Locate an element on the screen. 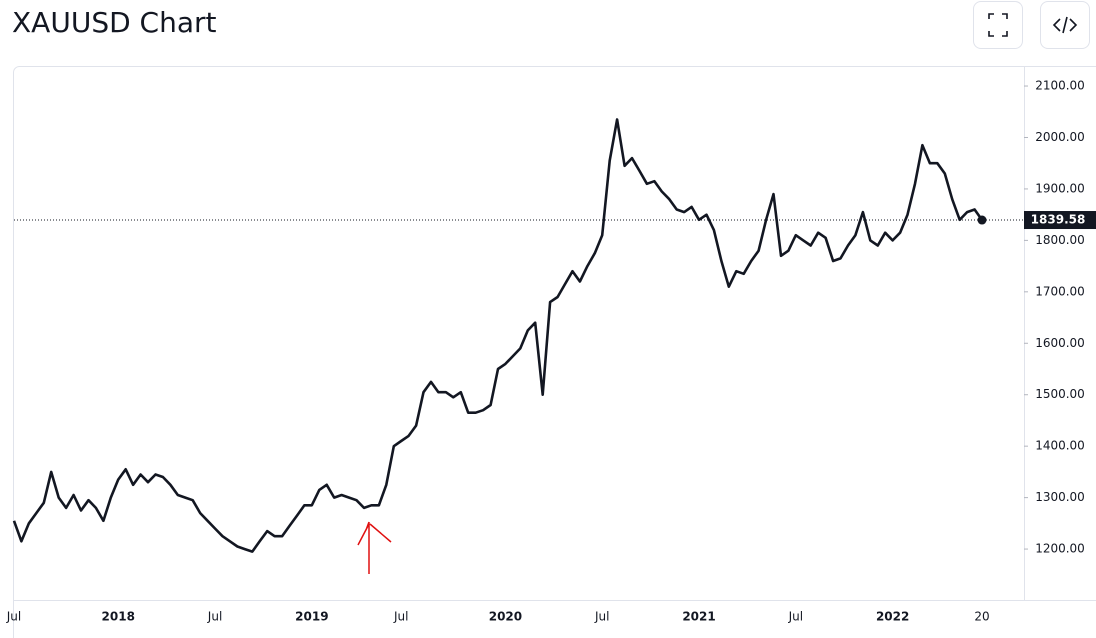  y-tick-label: 1800.00 is located at coordinates (1060, 240).